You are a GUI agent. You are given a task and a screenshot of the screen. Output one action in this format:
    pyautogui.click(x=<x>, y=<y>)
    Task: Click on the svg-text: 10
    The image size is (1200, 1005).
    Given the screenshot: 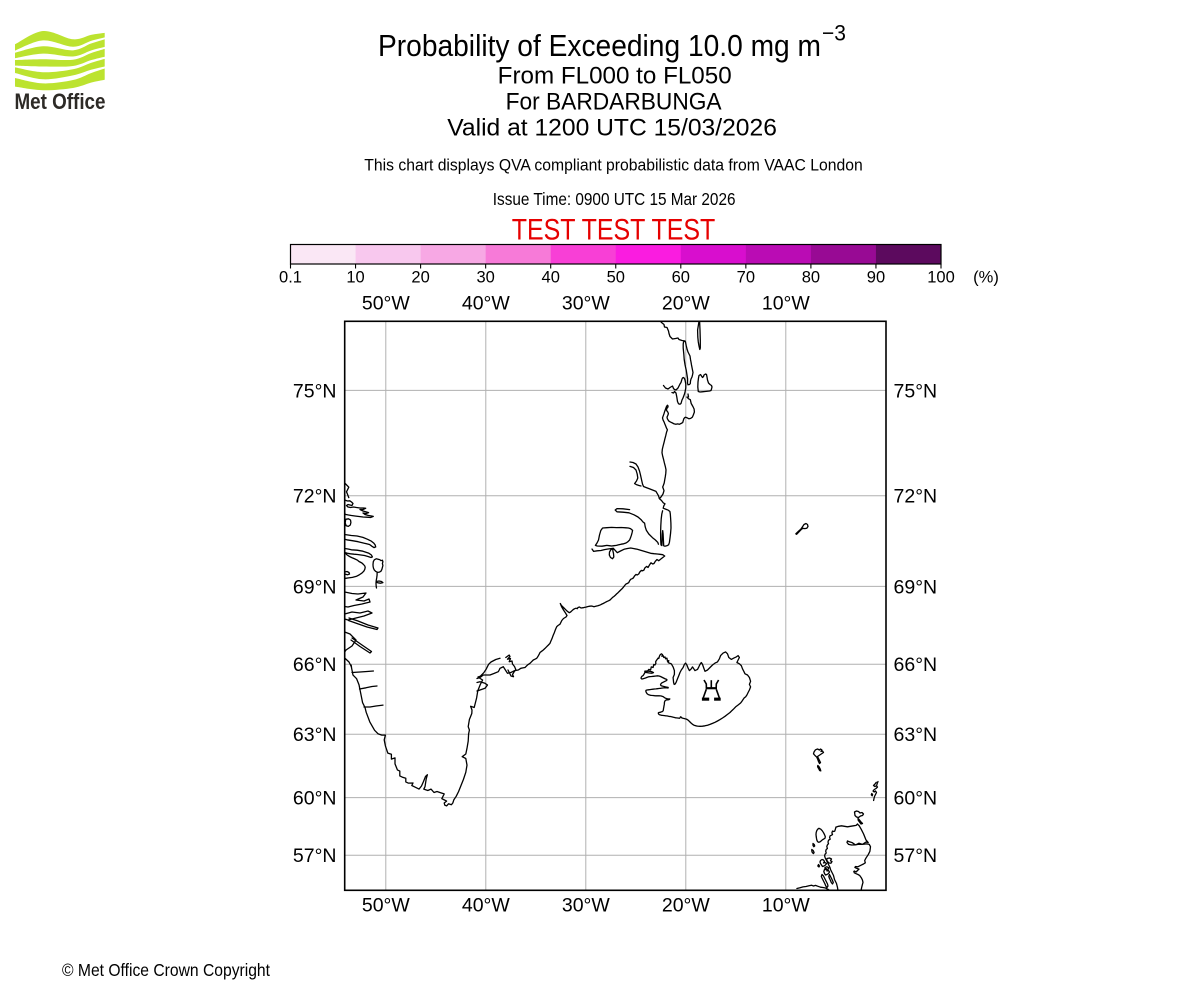 What is the action you would take?
    pyautogui.click(x=355, y=277)
    